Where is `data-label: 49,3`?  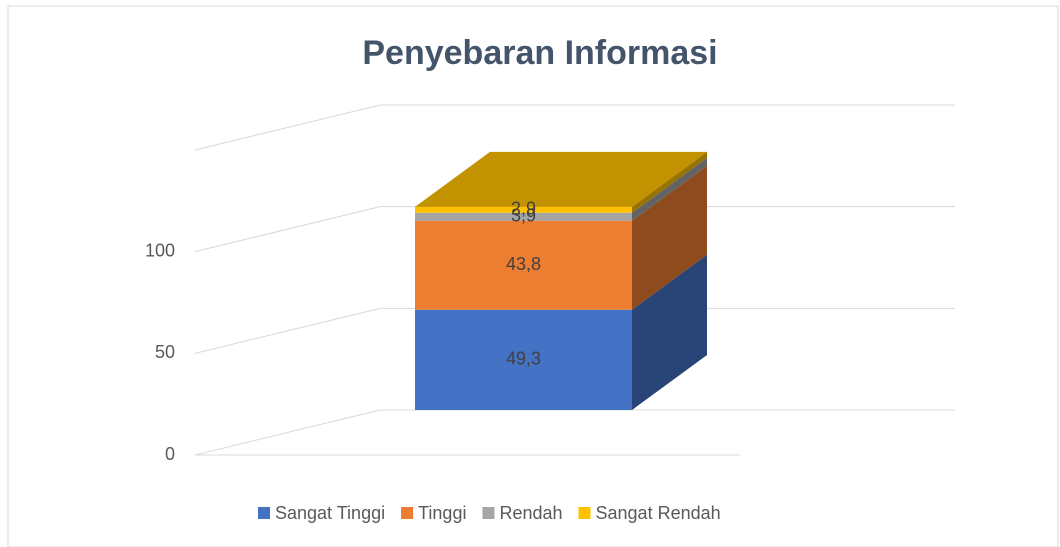
data-label: 49,3 is located at coordinates (523, 359).